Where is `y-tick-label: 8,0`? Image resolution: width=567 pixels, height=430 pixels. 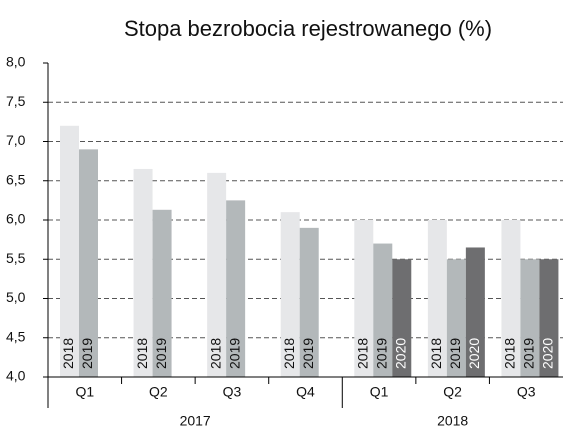
y-tick-label: 8,0 is located at coordinates (16, 62).